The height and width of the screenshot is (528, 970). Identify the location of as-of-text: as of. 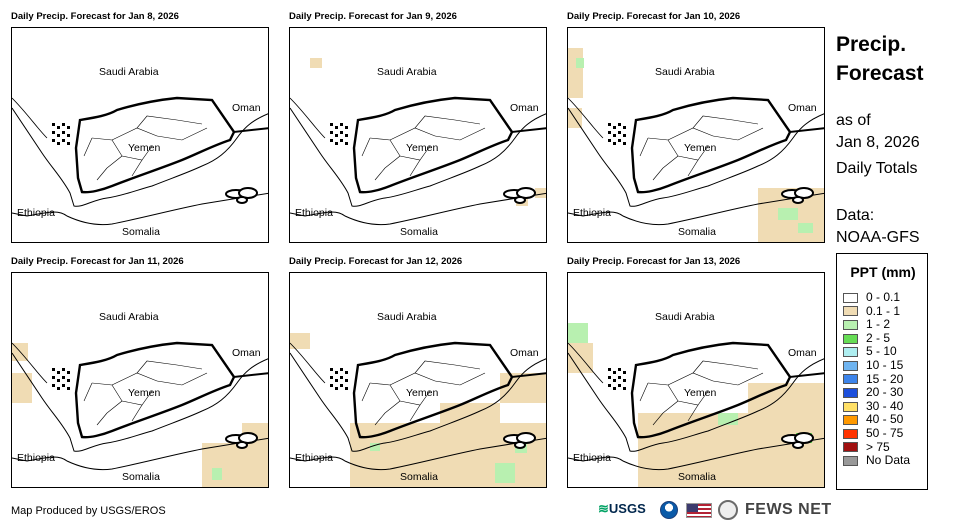
(853, 120).